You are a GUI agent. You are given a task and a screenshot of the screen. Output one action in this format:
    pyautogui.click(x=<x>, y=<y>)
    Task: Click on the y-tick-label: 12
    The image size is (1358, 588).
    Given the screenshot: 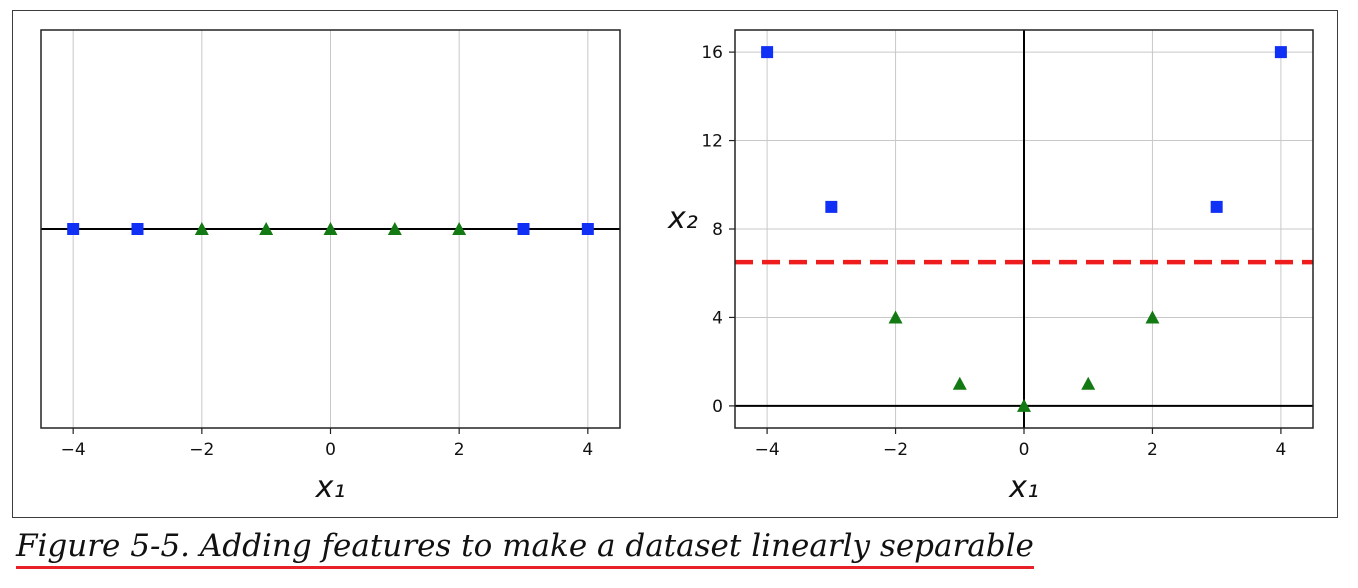 What is the action you would take?
    pyautogui.click(x=712, y=142)
    